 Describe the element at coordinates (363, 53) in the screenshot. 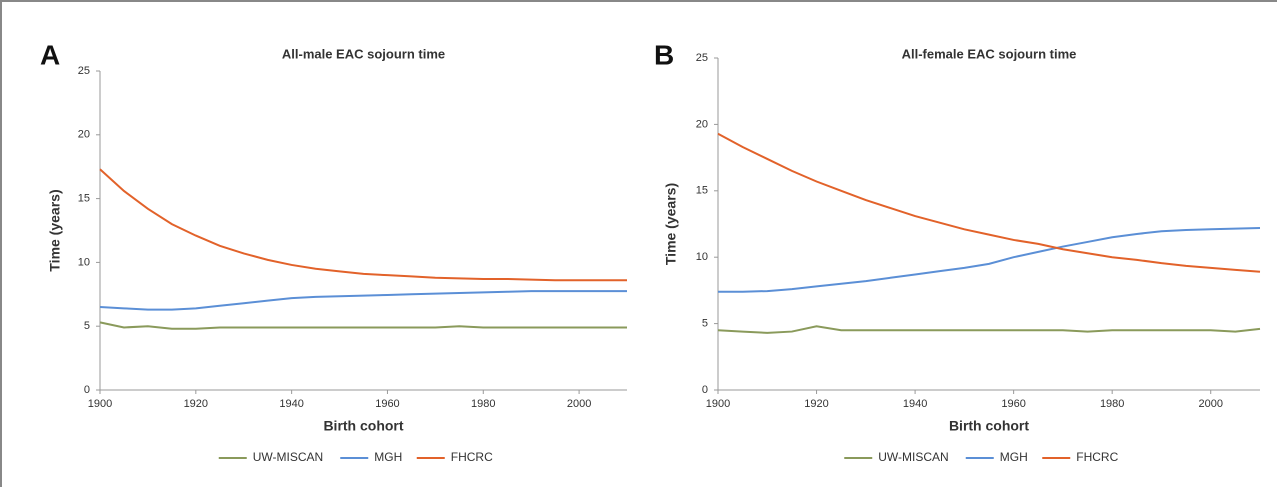

I see `chart-title: All-male EAC sojourn time` at that location.